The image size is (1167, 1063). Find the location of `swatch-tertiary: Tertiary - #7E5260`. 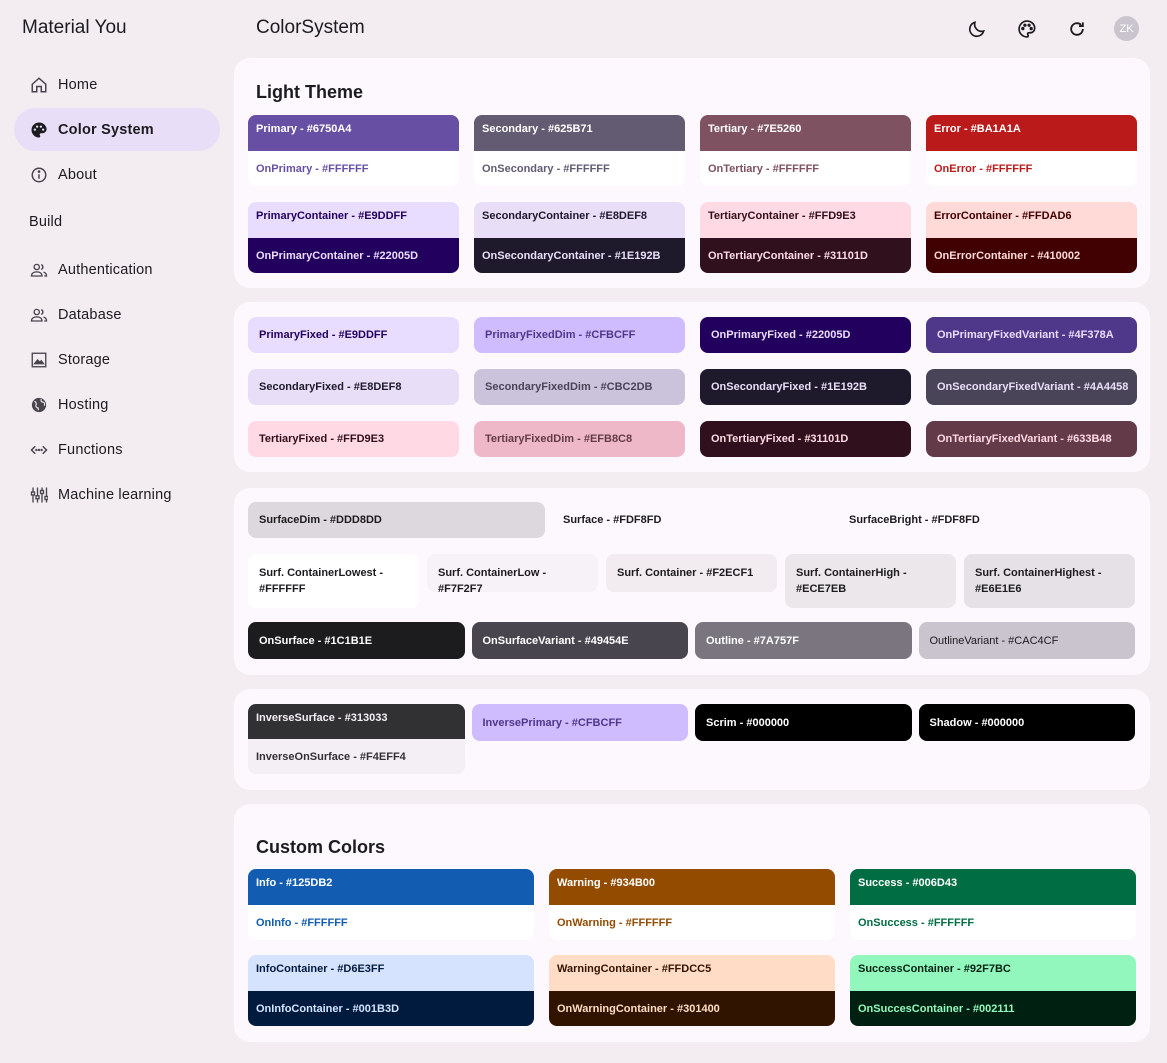

swatch-tertiary: Tertiary - #7E5260 is located at coordinates (805, 133).